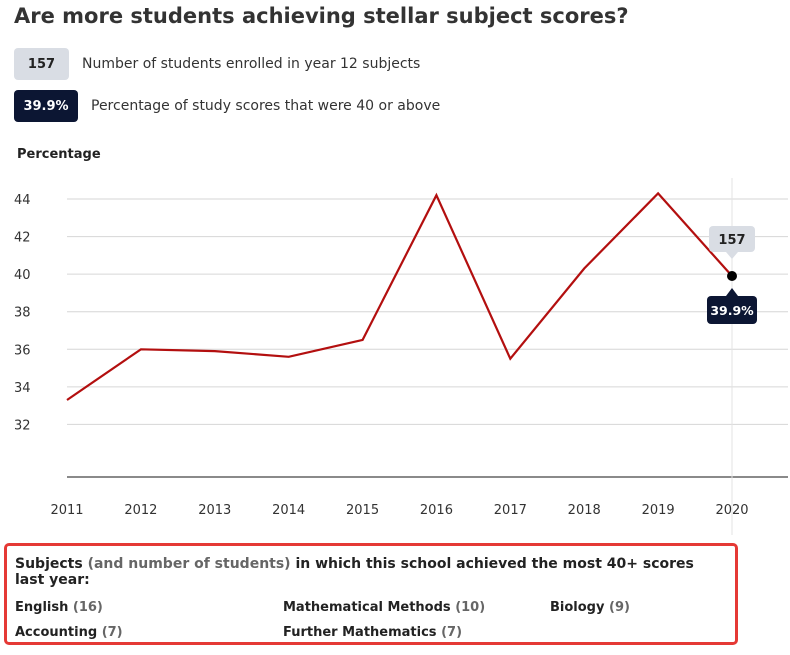 The image size is (790, 655). I want to click on subject-biology: Biology (9), so click(590, 607).